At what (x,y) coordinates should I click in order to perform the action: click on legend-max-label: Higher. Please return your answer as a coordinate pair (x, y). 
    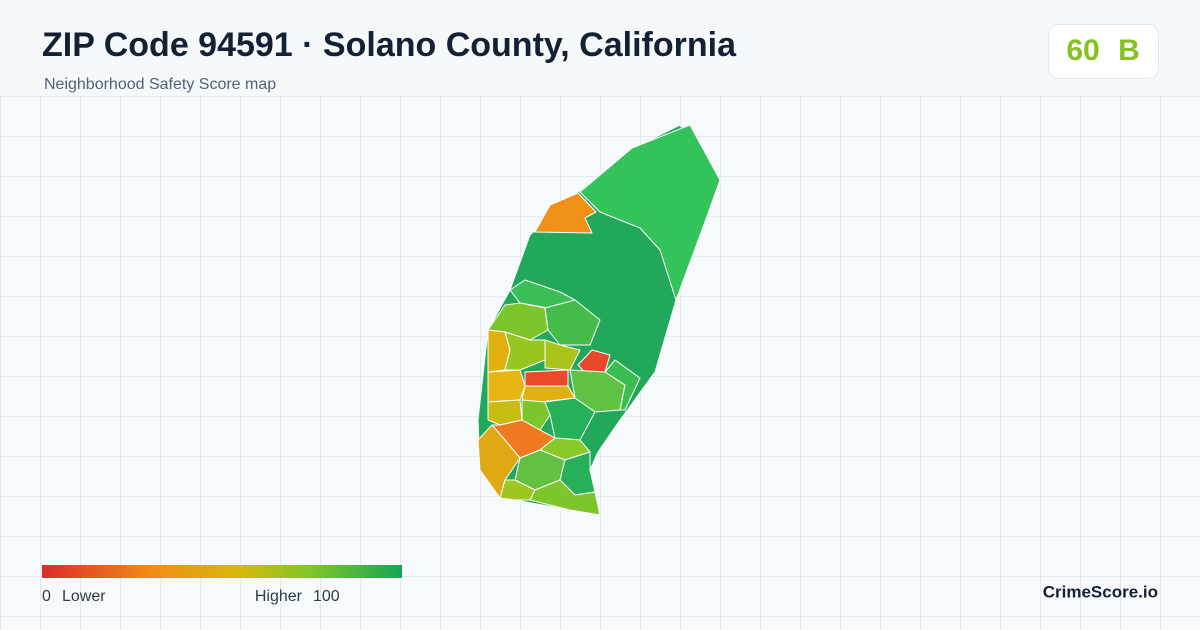
    Looking at the image, I should click on (279, 596).